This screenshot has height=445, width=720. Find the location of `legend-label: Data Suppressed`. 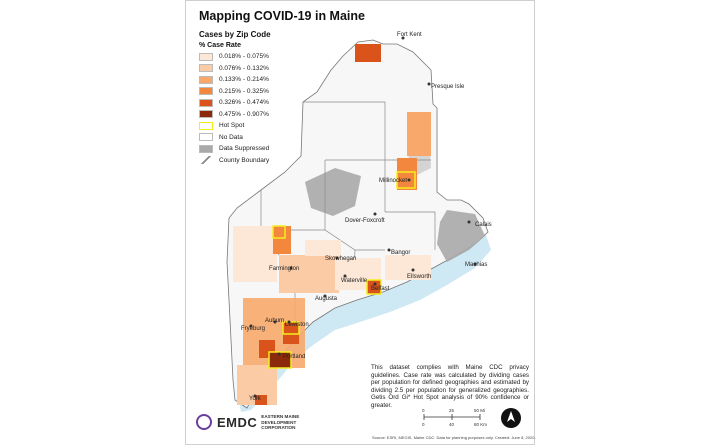

legend-label: Data Suppressed is located at coordinates (244, 149).